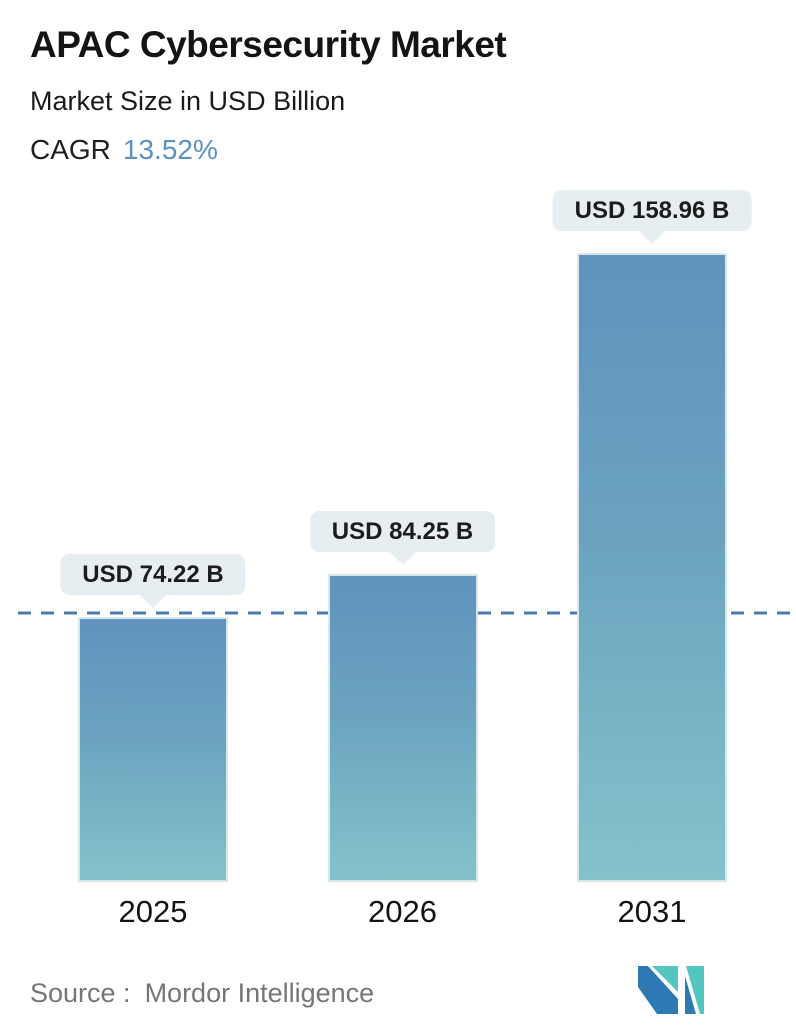 Image resolution: width=796 pixels, height=1034 pixels. What do you see at coordinates (70, 149) in the screenshot?
I see `cagr-label: CAGR` at bounding box center [70, 149].